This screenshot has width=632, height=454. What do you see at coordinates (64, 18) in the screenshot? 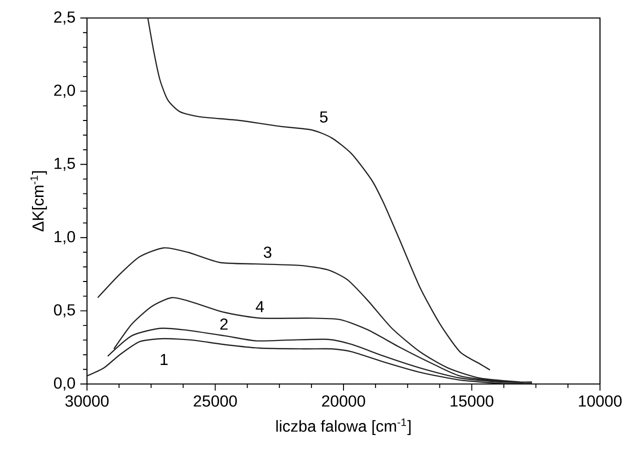
I see `y-tick-label: 2,5` at bounding box center [64, 18].